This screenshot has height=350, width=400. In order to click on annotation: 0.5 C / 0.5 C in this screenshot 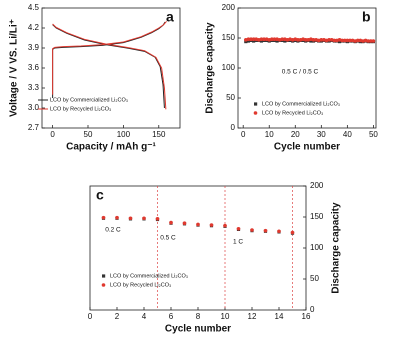, I will do `click(300, 72)`.